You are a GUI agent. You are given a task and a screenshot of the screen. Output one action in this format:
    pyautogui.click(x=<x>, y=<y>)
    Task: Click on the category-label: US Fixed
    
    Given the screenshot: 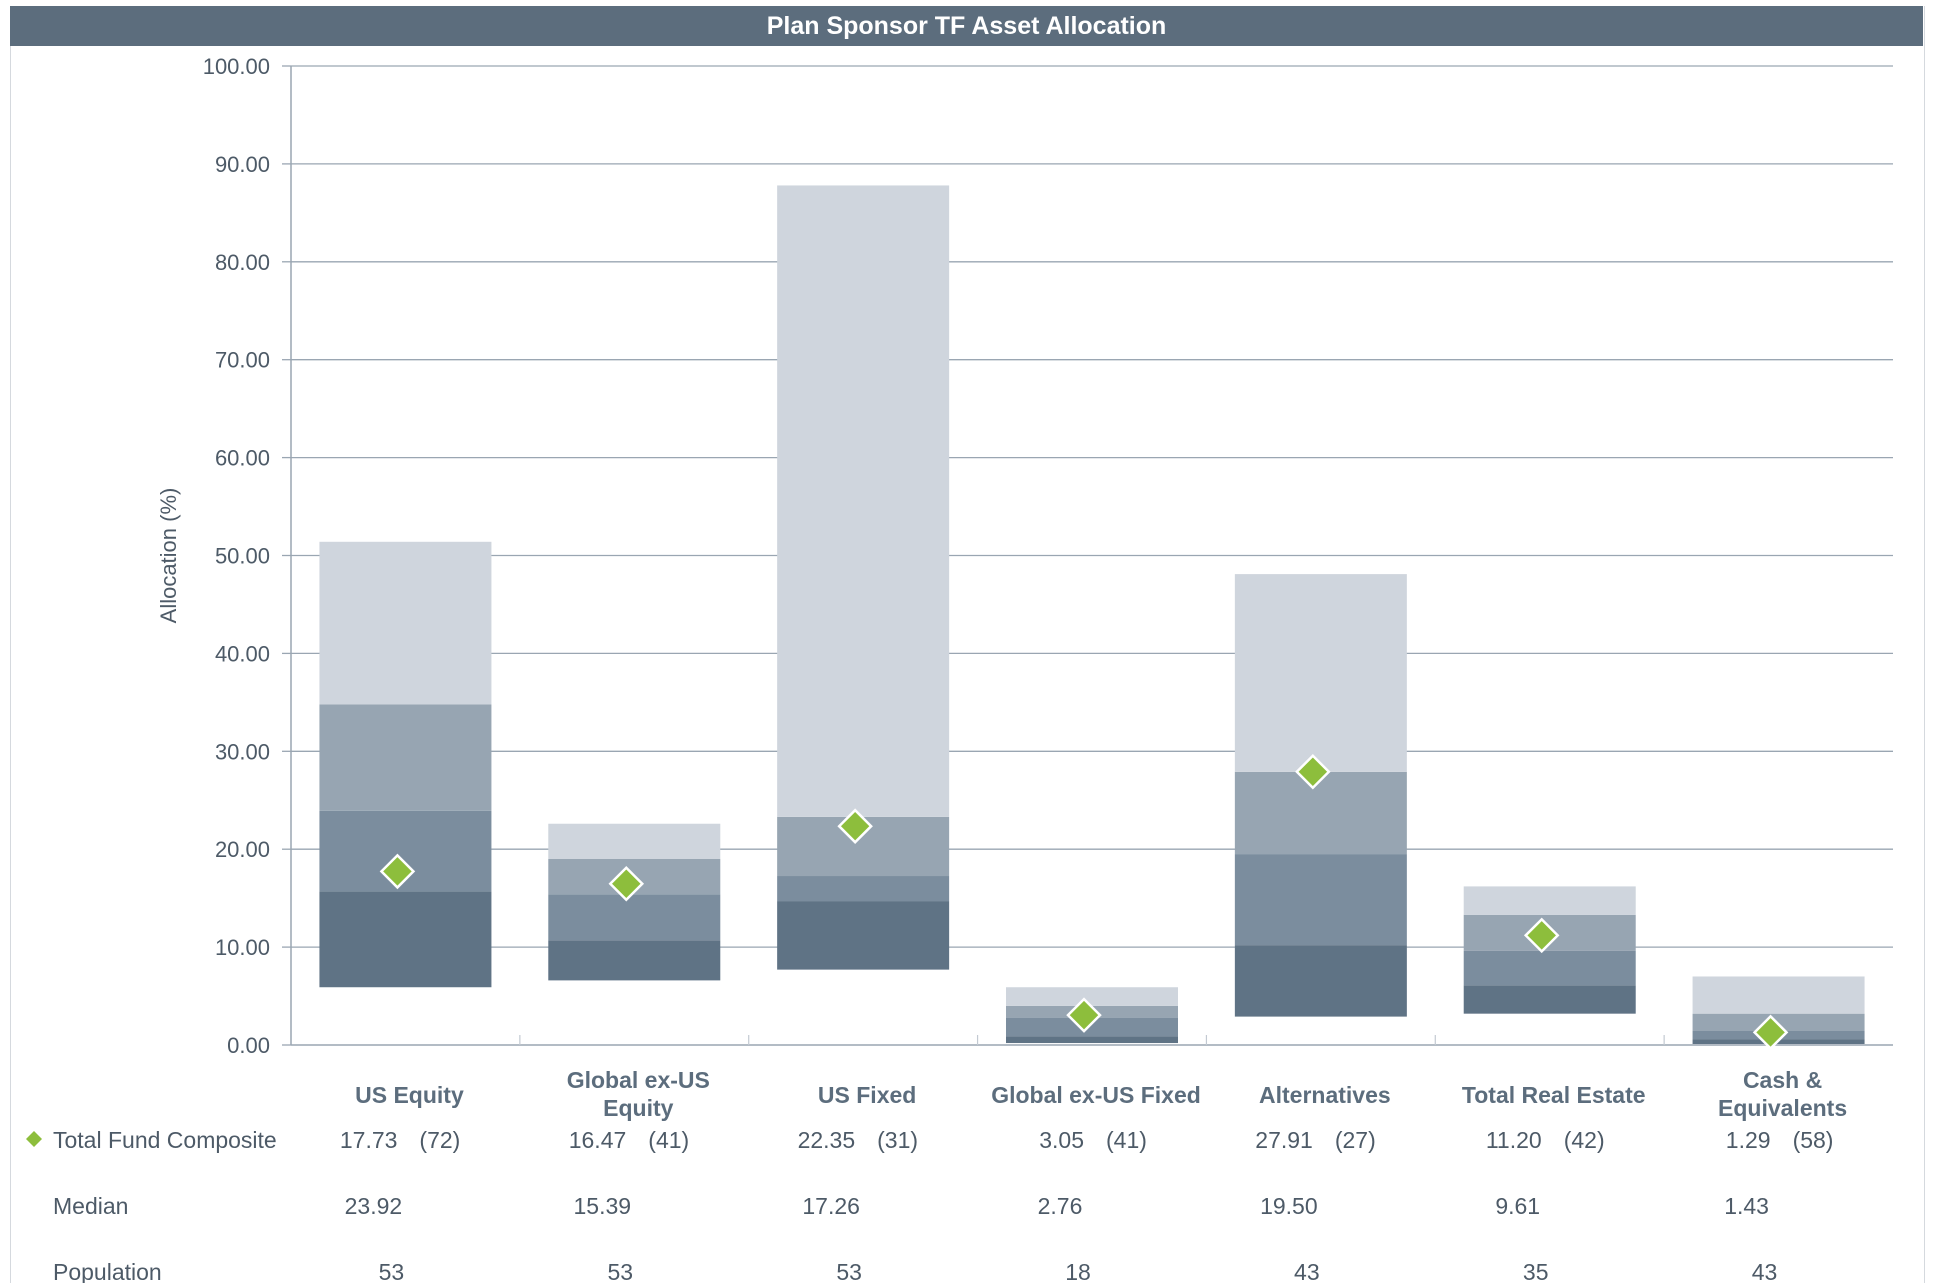 What is the action you would take?
    pyautogui.click(x=867, y=1095)
    